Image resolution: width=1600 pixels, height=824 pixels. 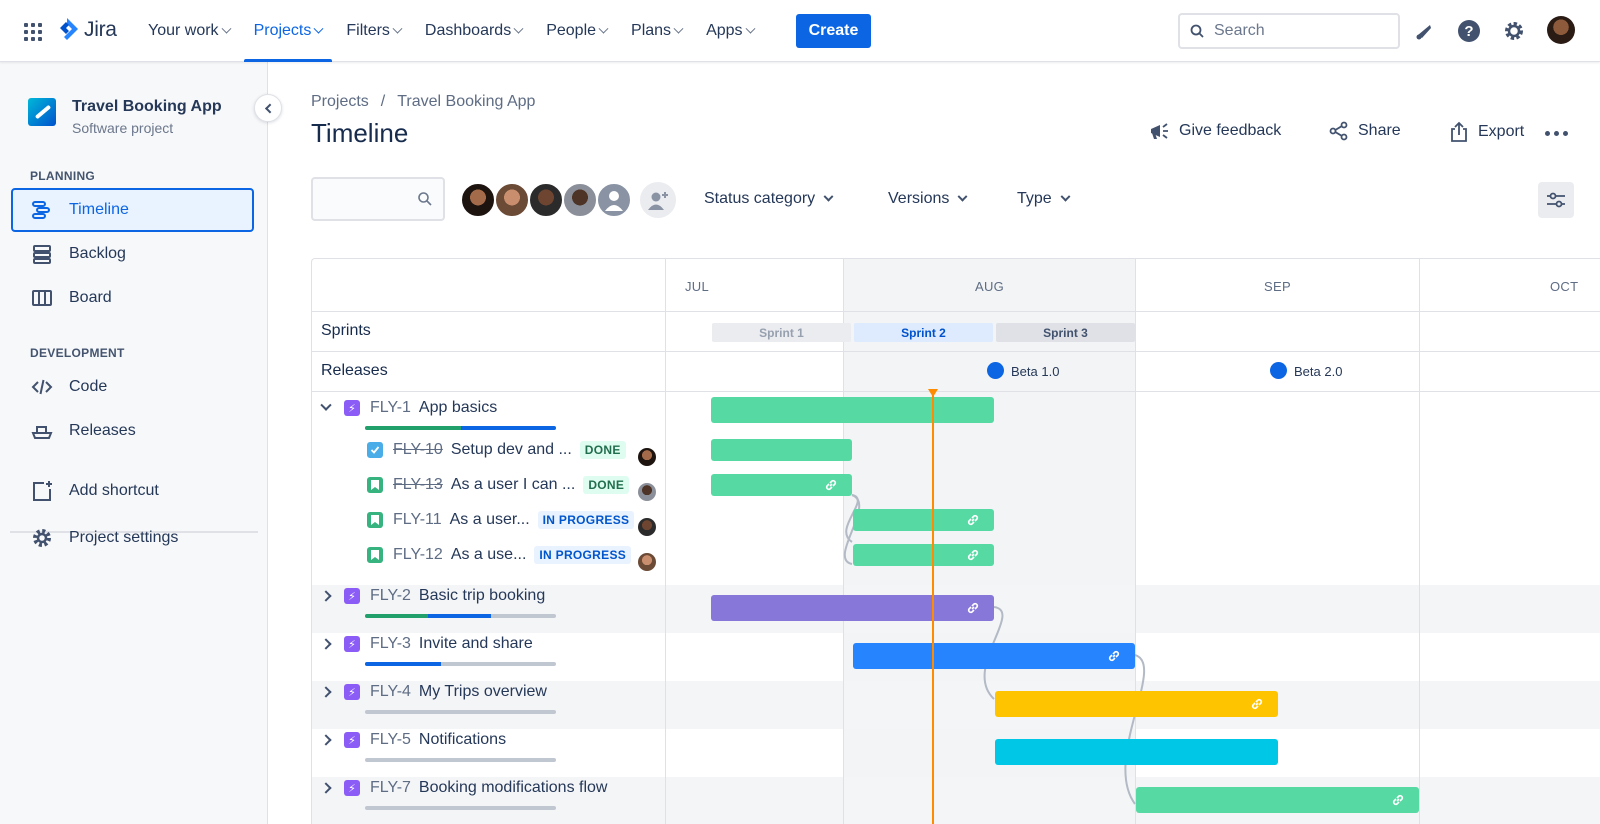 I want to click on search-input, so click(x=1299, y=31).